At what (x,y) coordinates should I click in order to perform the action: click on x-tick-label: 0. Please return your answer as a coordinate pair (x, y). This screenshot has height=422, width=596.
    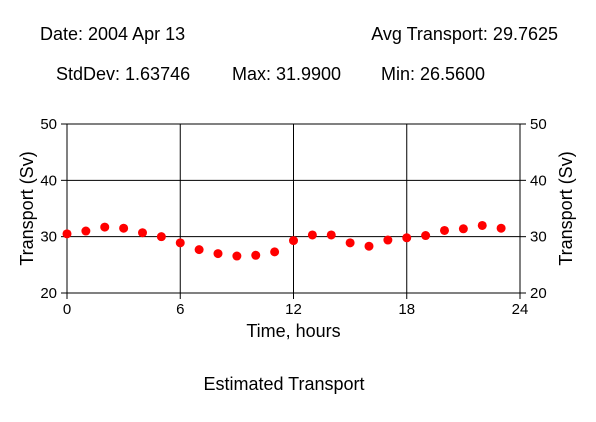
    Looking at the image, I should click on (67, 309).